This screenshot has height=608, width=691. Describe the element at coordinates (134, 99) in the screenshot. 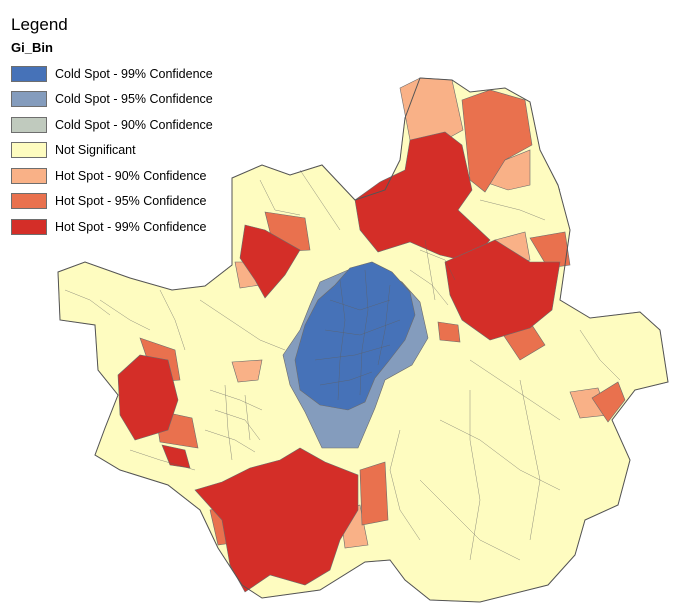

I see `legend-item-label: Cold Spot - 95% Confidence` at that location.